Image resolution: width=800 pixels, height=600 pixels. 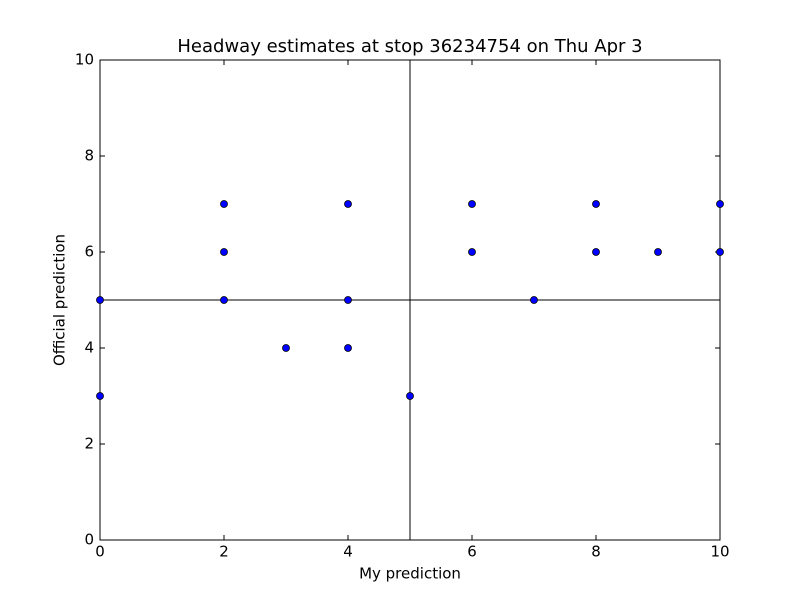 I want to click on y-tick-label: 2, so click(x=89, y=444).